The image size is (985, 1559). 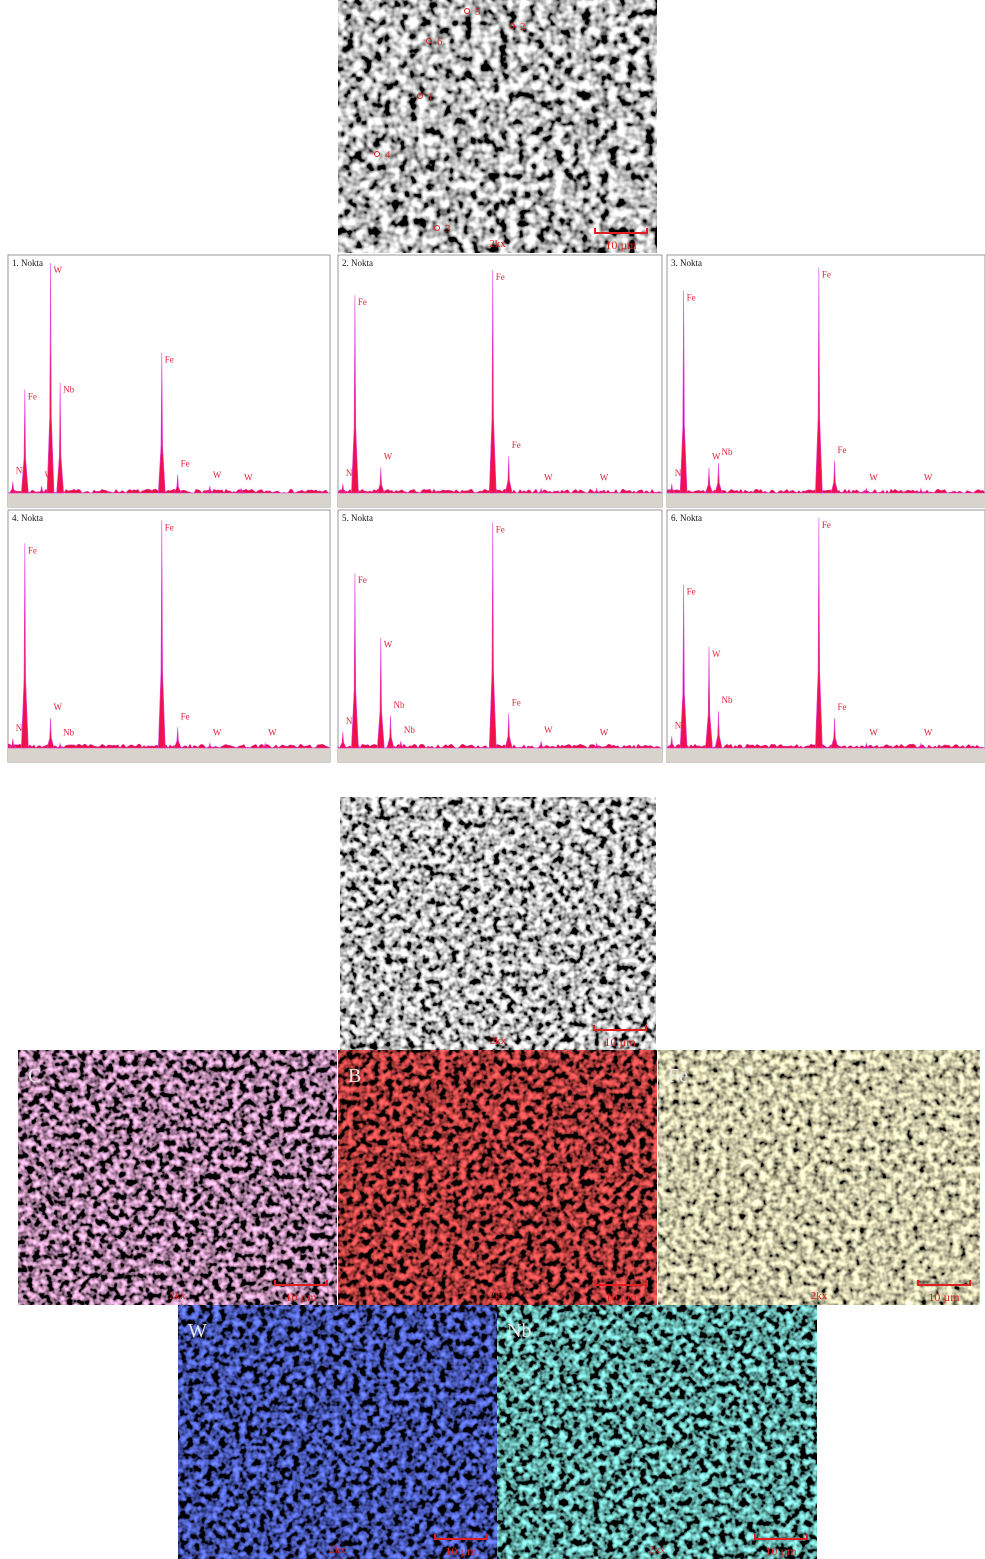 What do you see at coordinates (519, 1331) in the screenshot?
I see `element-label: Nb` at bounding box center [519, 1331].